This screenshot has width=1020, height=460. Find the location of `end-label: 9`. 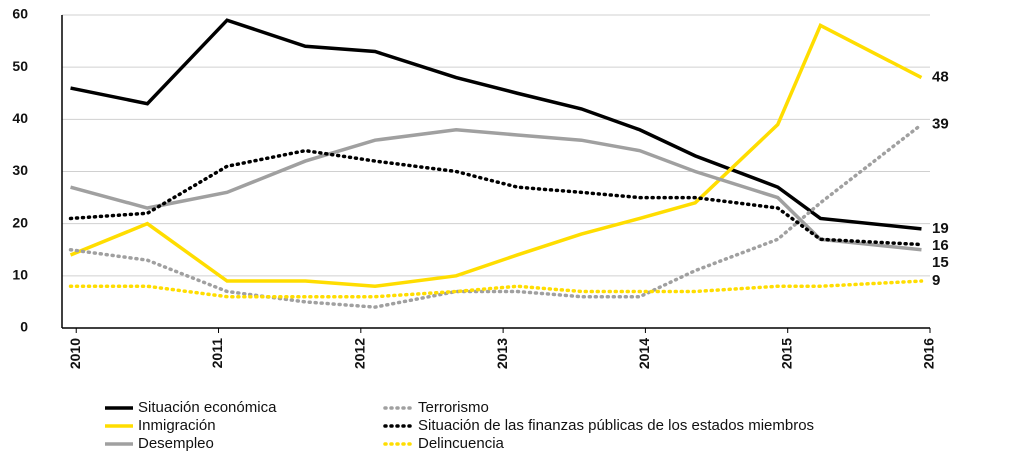

end-label: 9 is located at coordinates (936, 280).